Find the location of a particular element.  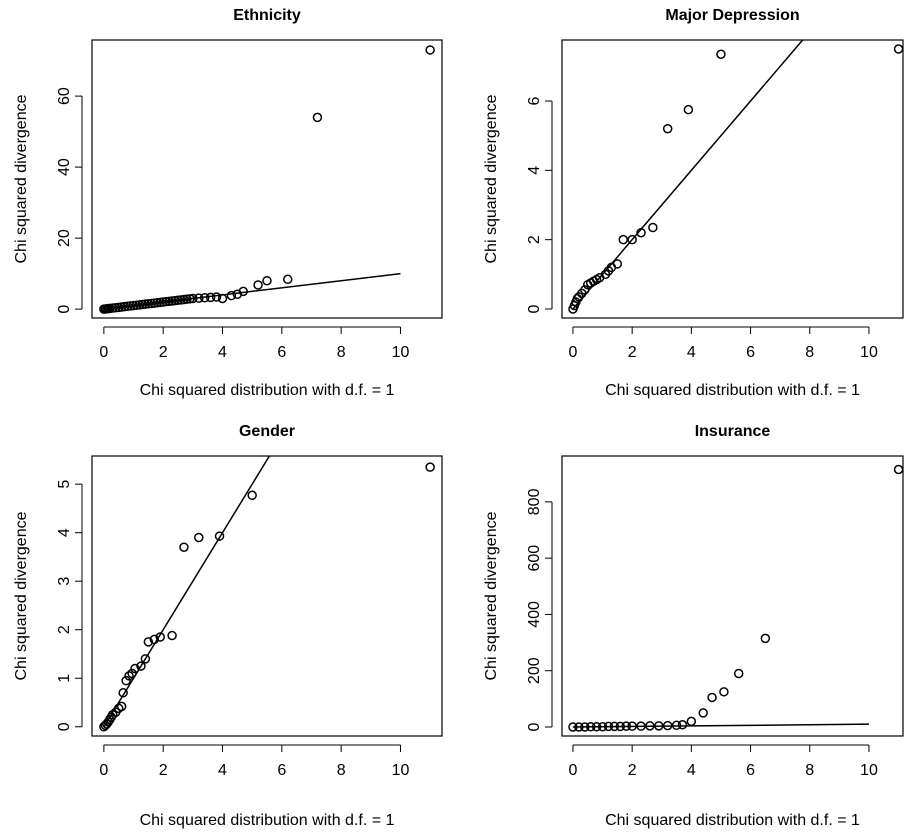

chart-title: Insurance is located at coordinates (733, 431).